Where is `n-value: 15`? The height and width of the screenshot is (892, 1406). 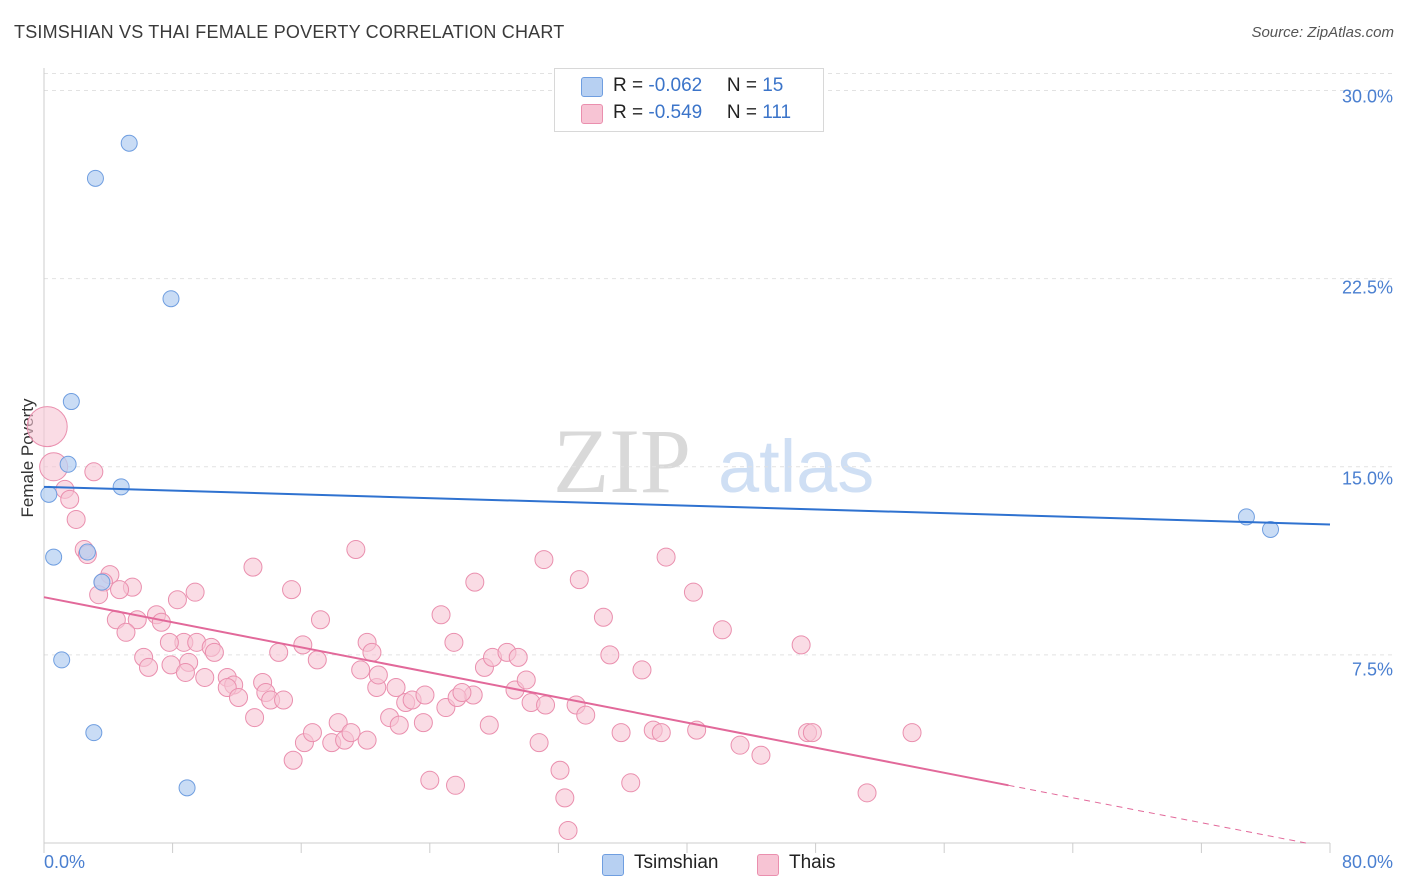
n-value: 15 is located at coordinates (773, 85).